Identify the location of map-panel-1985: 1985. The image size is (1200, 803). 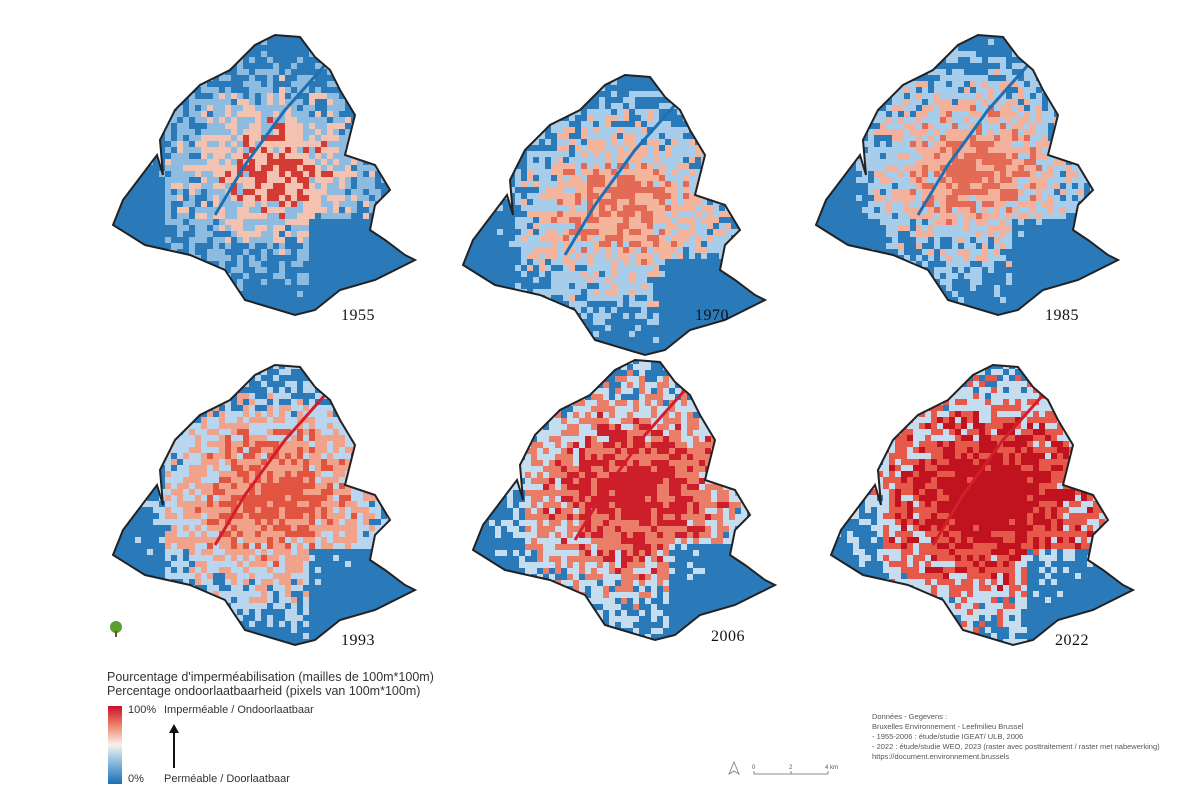
(973, 170).